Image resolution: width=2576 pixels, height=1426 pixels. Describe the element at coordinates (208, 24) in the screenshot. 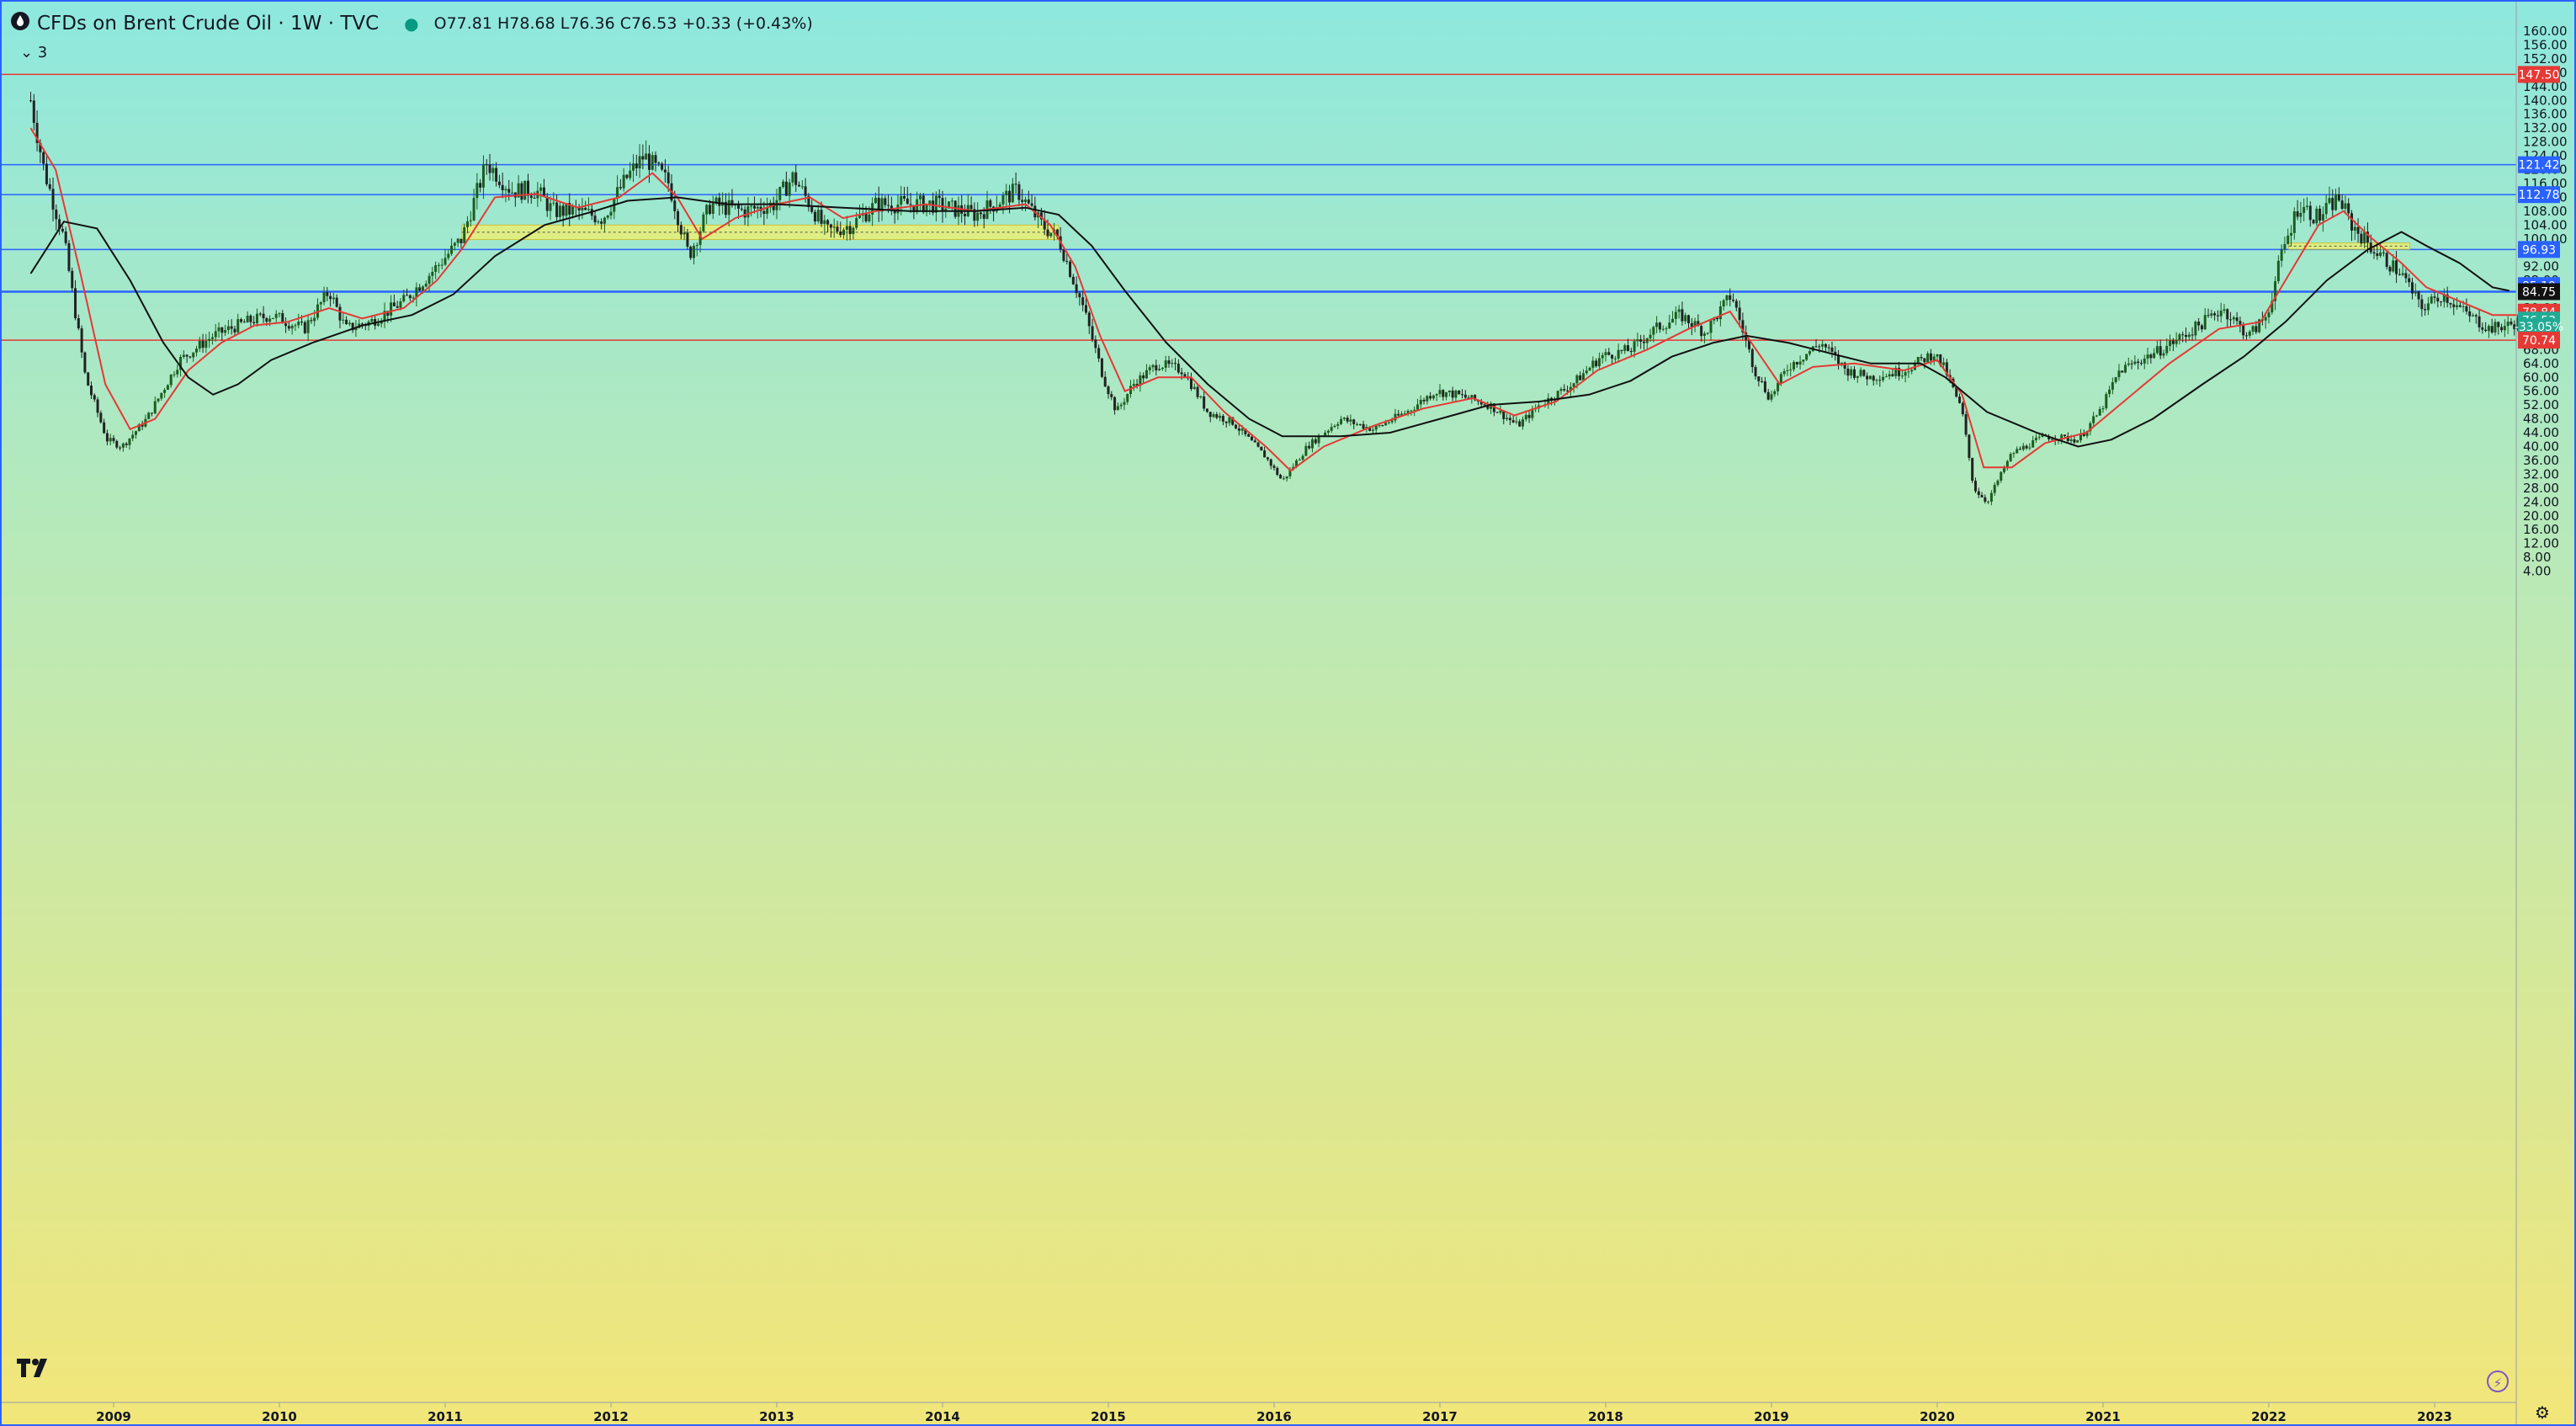

I see `symbol-title: CFDs on Brent Crude Oil · 1W · TVC` at that location.